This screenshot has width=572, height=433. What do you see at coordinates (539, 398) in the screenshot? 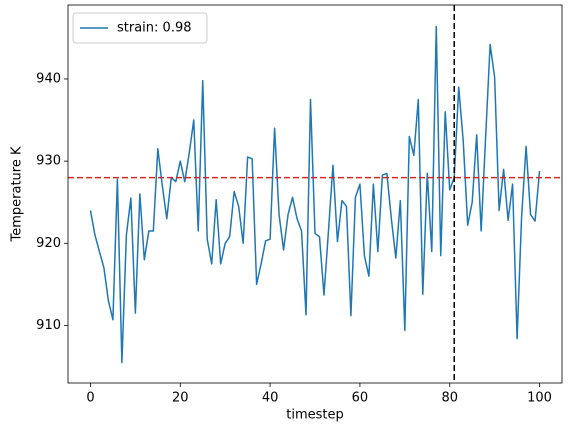
I see `x-tick-label: 100` at bounding box center [539, 398].